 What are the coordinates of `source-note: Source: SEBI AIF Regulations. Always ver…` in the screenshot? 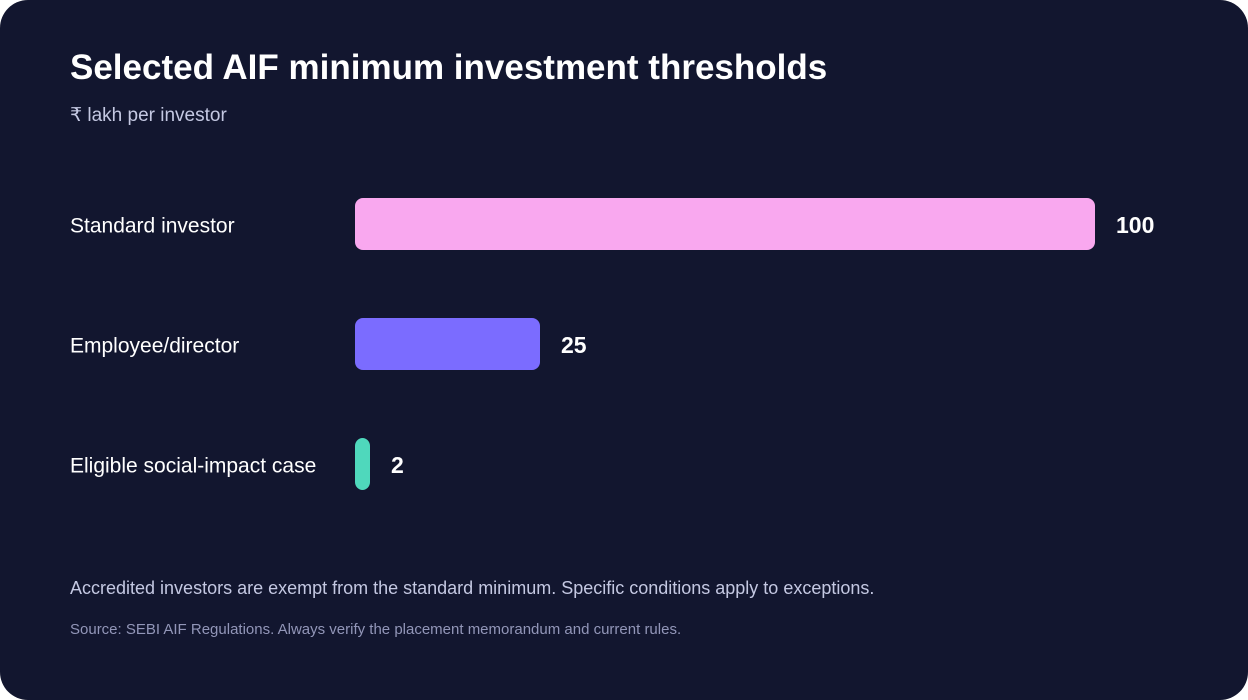 It's located at (376, 629).